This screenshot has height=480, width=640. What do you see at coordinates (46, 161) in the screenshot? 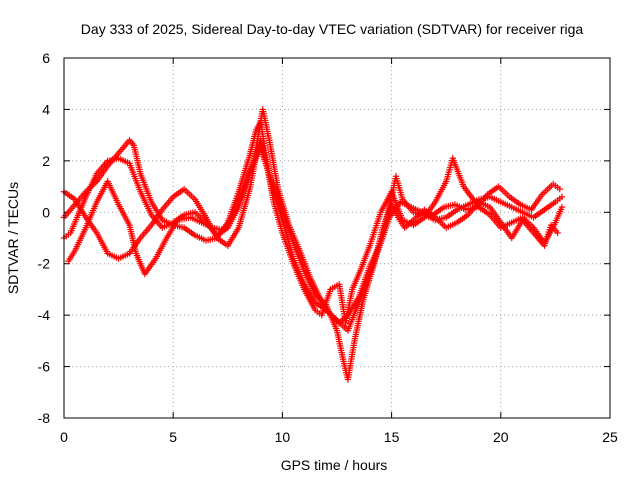
I see `y-tick-label: 2` at bounding box center [46, 161].